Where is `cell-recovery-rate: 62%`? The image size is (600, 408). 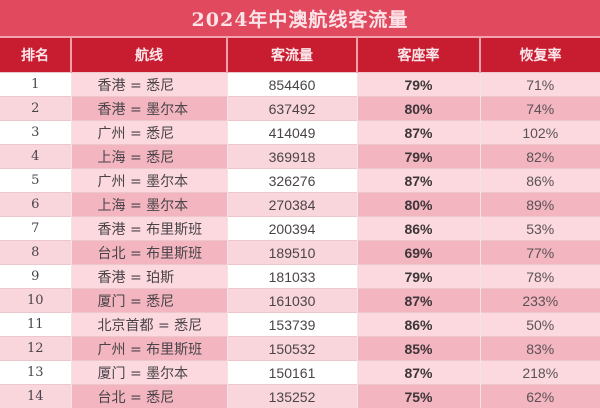
cell-recovery-rate: 62% is located at coordinates (540, 396).